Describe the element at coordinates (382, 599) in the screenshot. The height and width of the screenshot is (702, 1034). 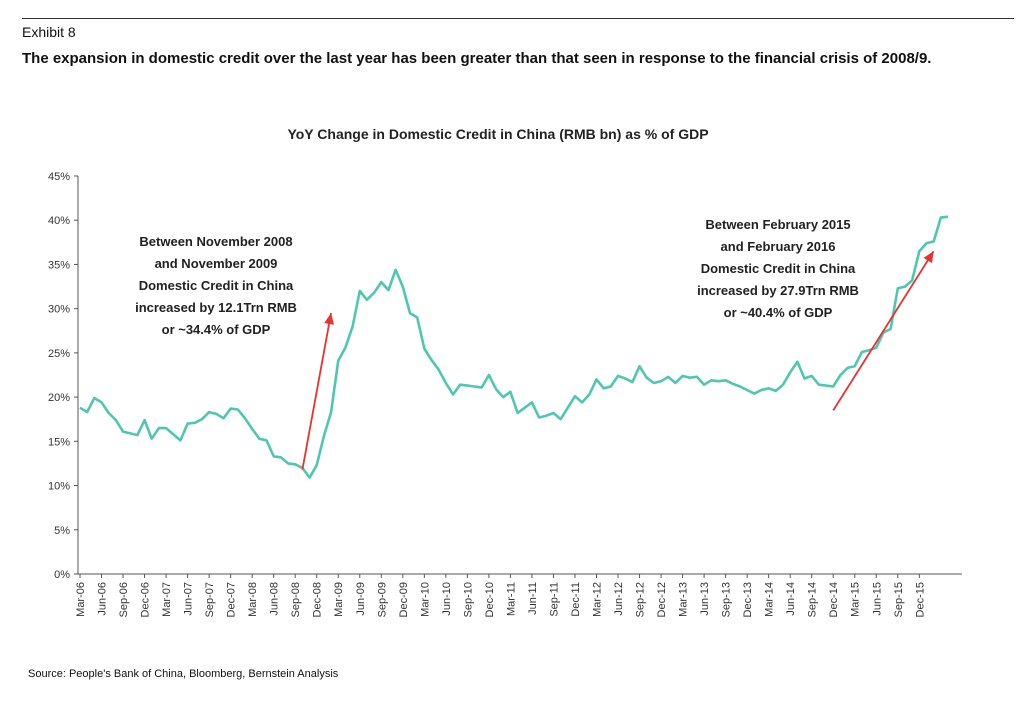
I see `x-tick-label: Sep-09` at that location.